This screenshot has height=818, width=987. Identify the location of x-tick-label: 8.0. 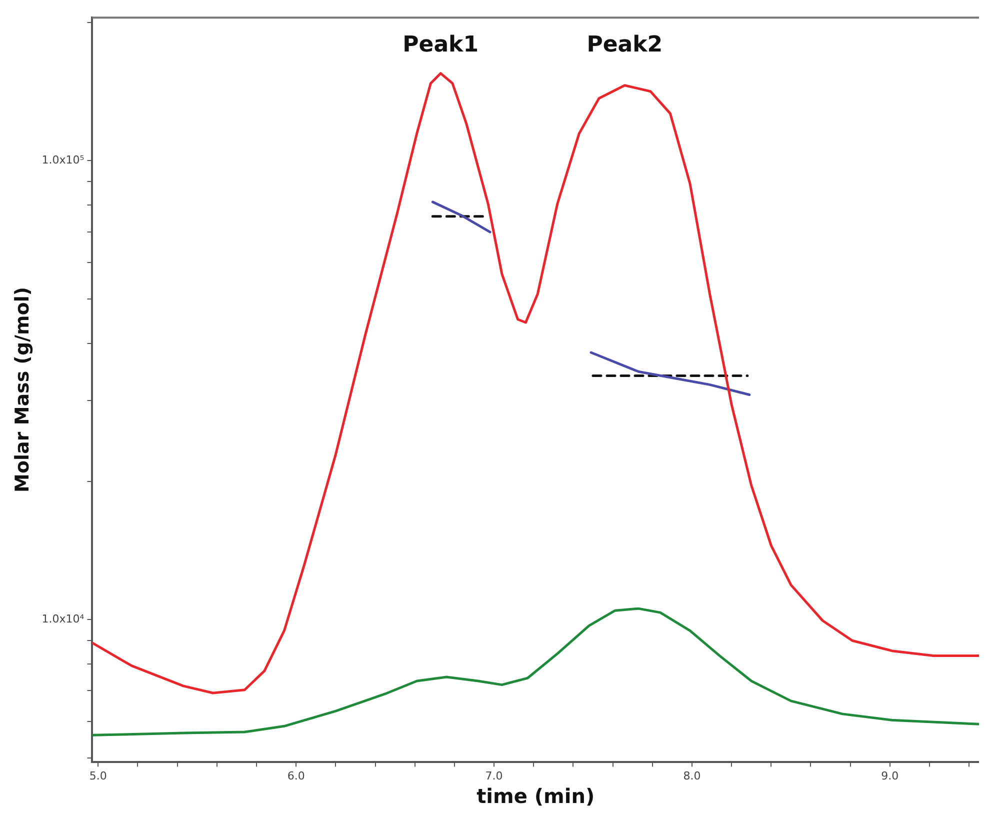
(692, 775).